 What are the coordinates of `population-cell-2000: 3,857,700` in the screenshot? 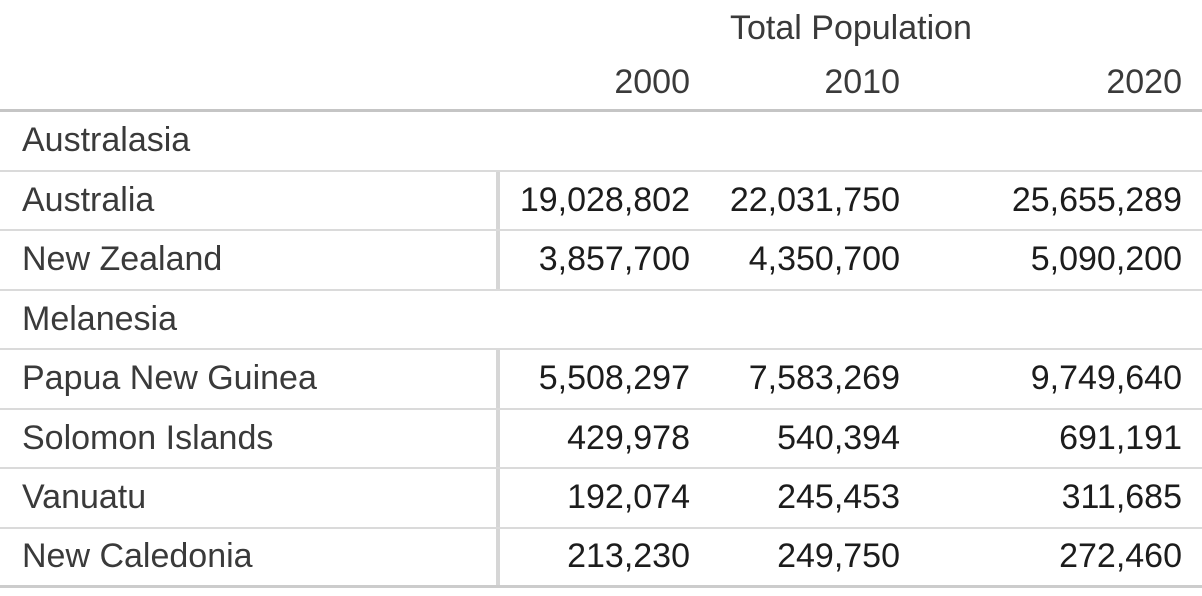 It's located at (614, 259).